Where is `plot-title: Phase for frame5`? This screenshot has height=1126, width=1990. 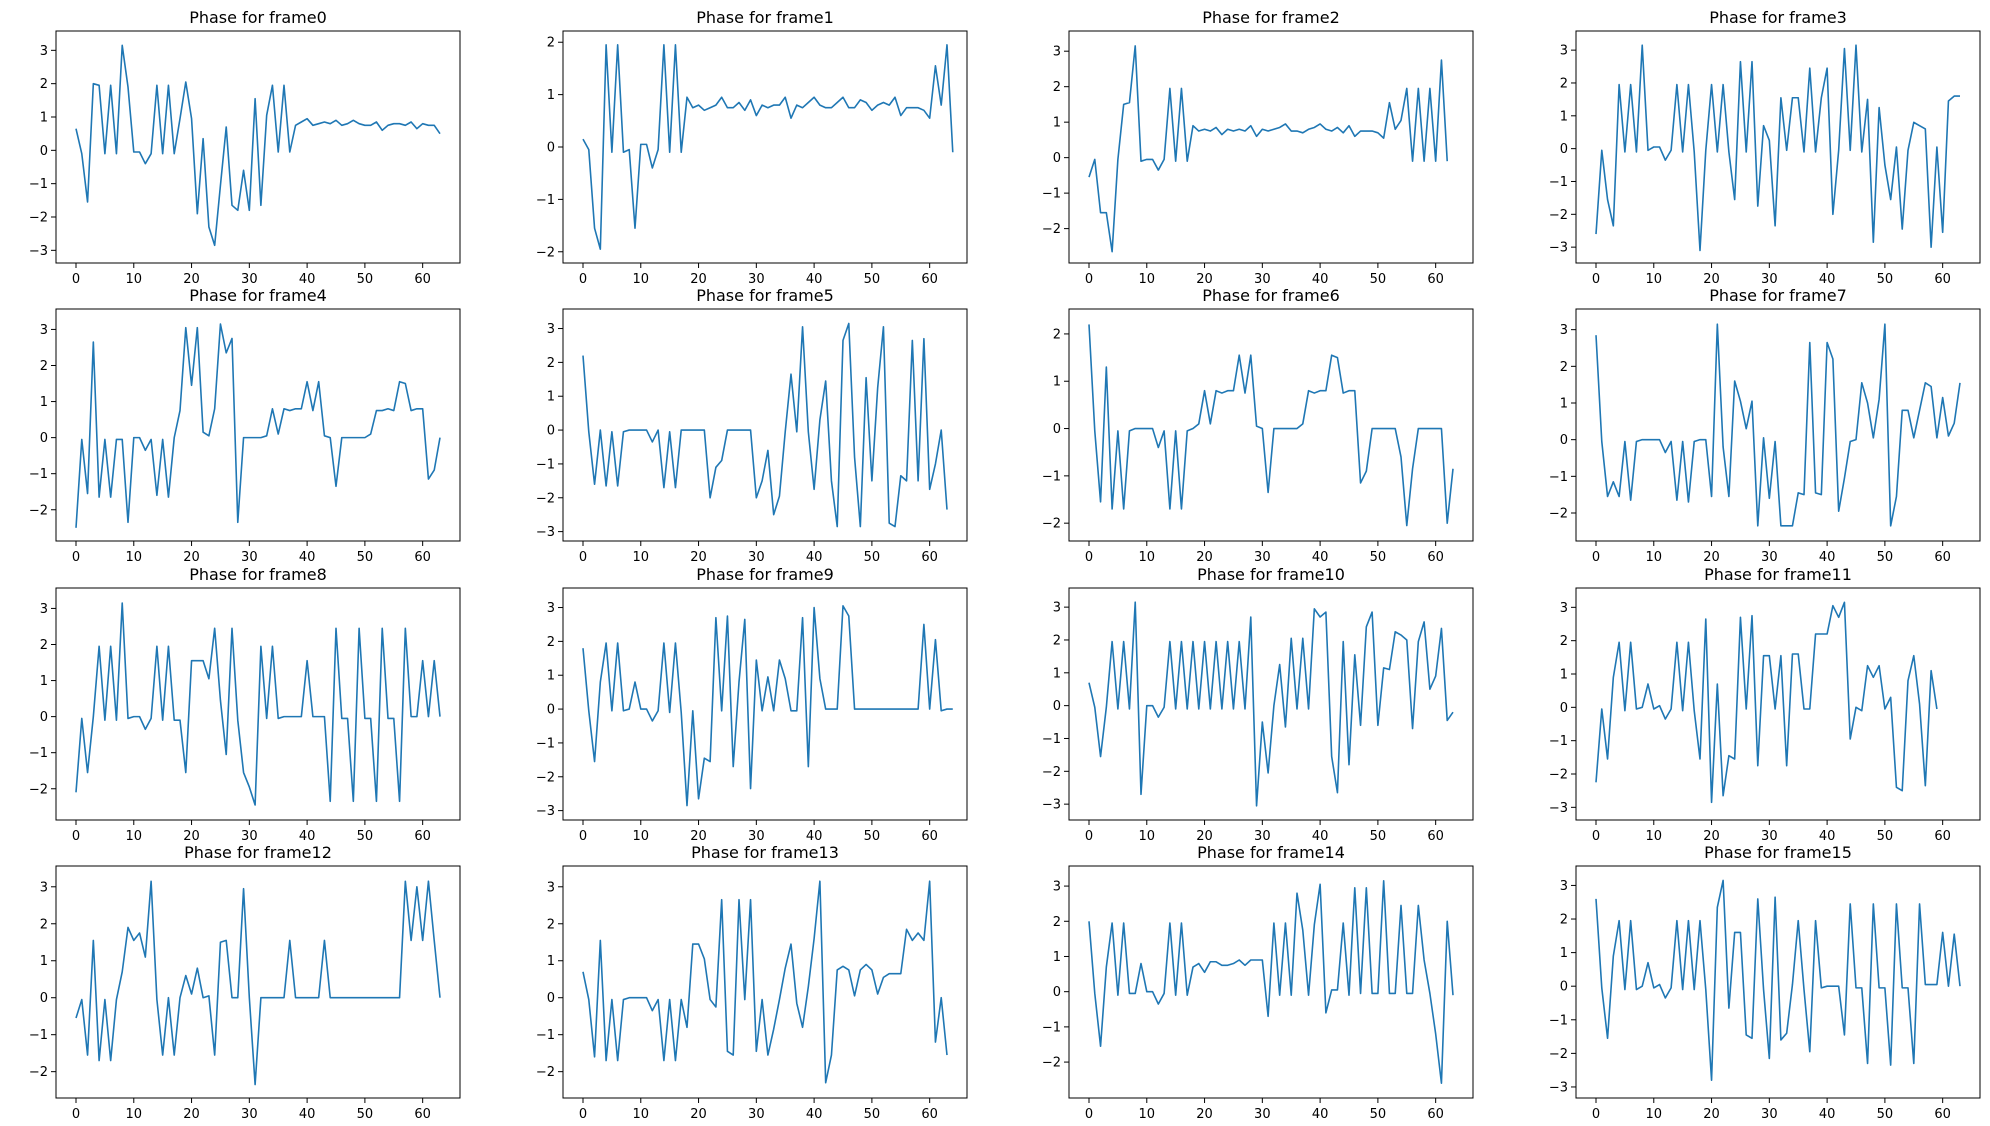 plot-title: Phase for frame5 is located at coordinates (765, 295).